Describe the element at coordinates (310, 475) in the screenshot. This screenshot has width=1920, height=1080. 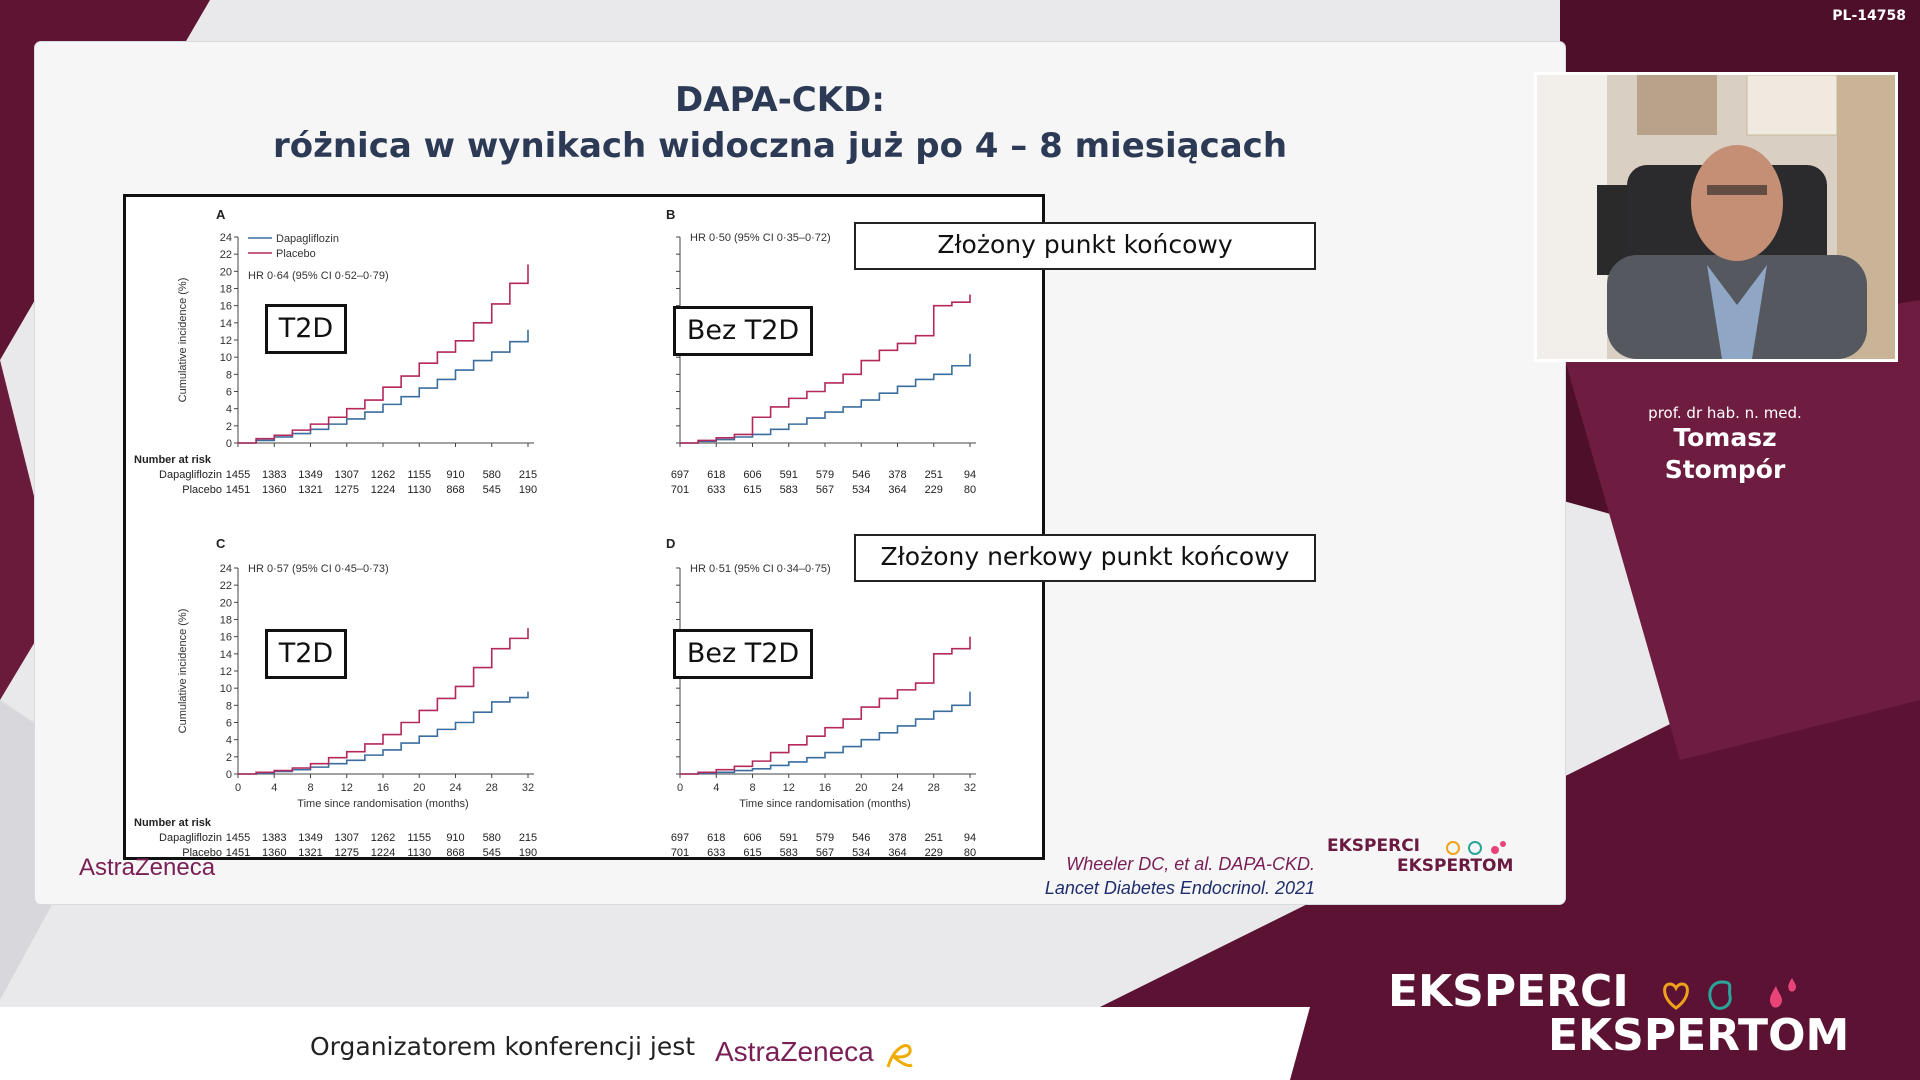
I see `panel-a-risk-dapa: 1349` at that location.